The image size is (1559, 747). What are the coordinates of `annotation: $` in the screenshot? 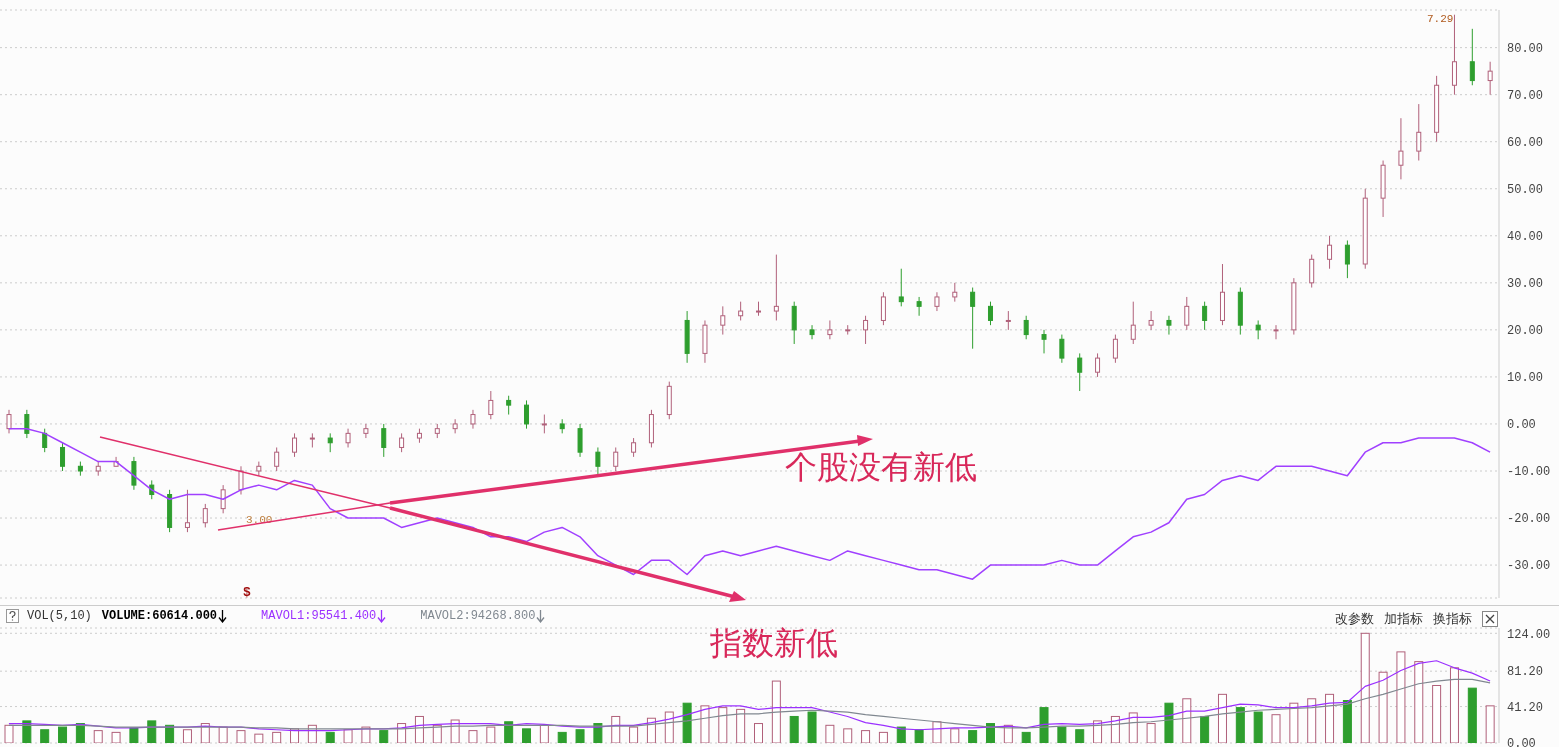 It's located at (247, 593).